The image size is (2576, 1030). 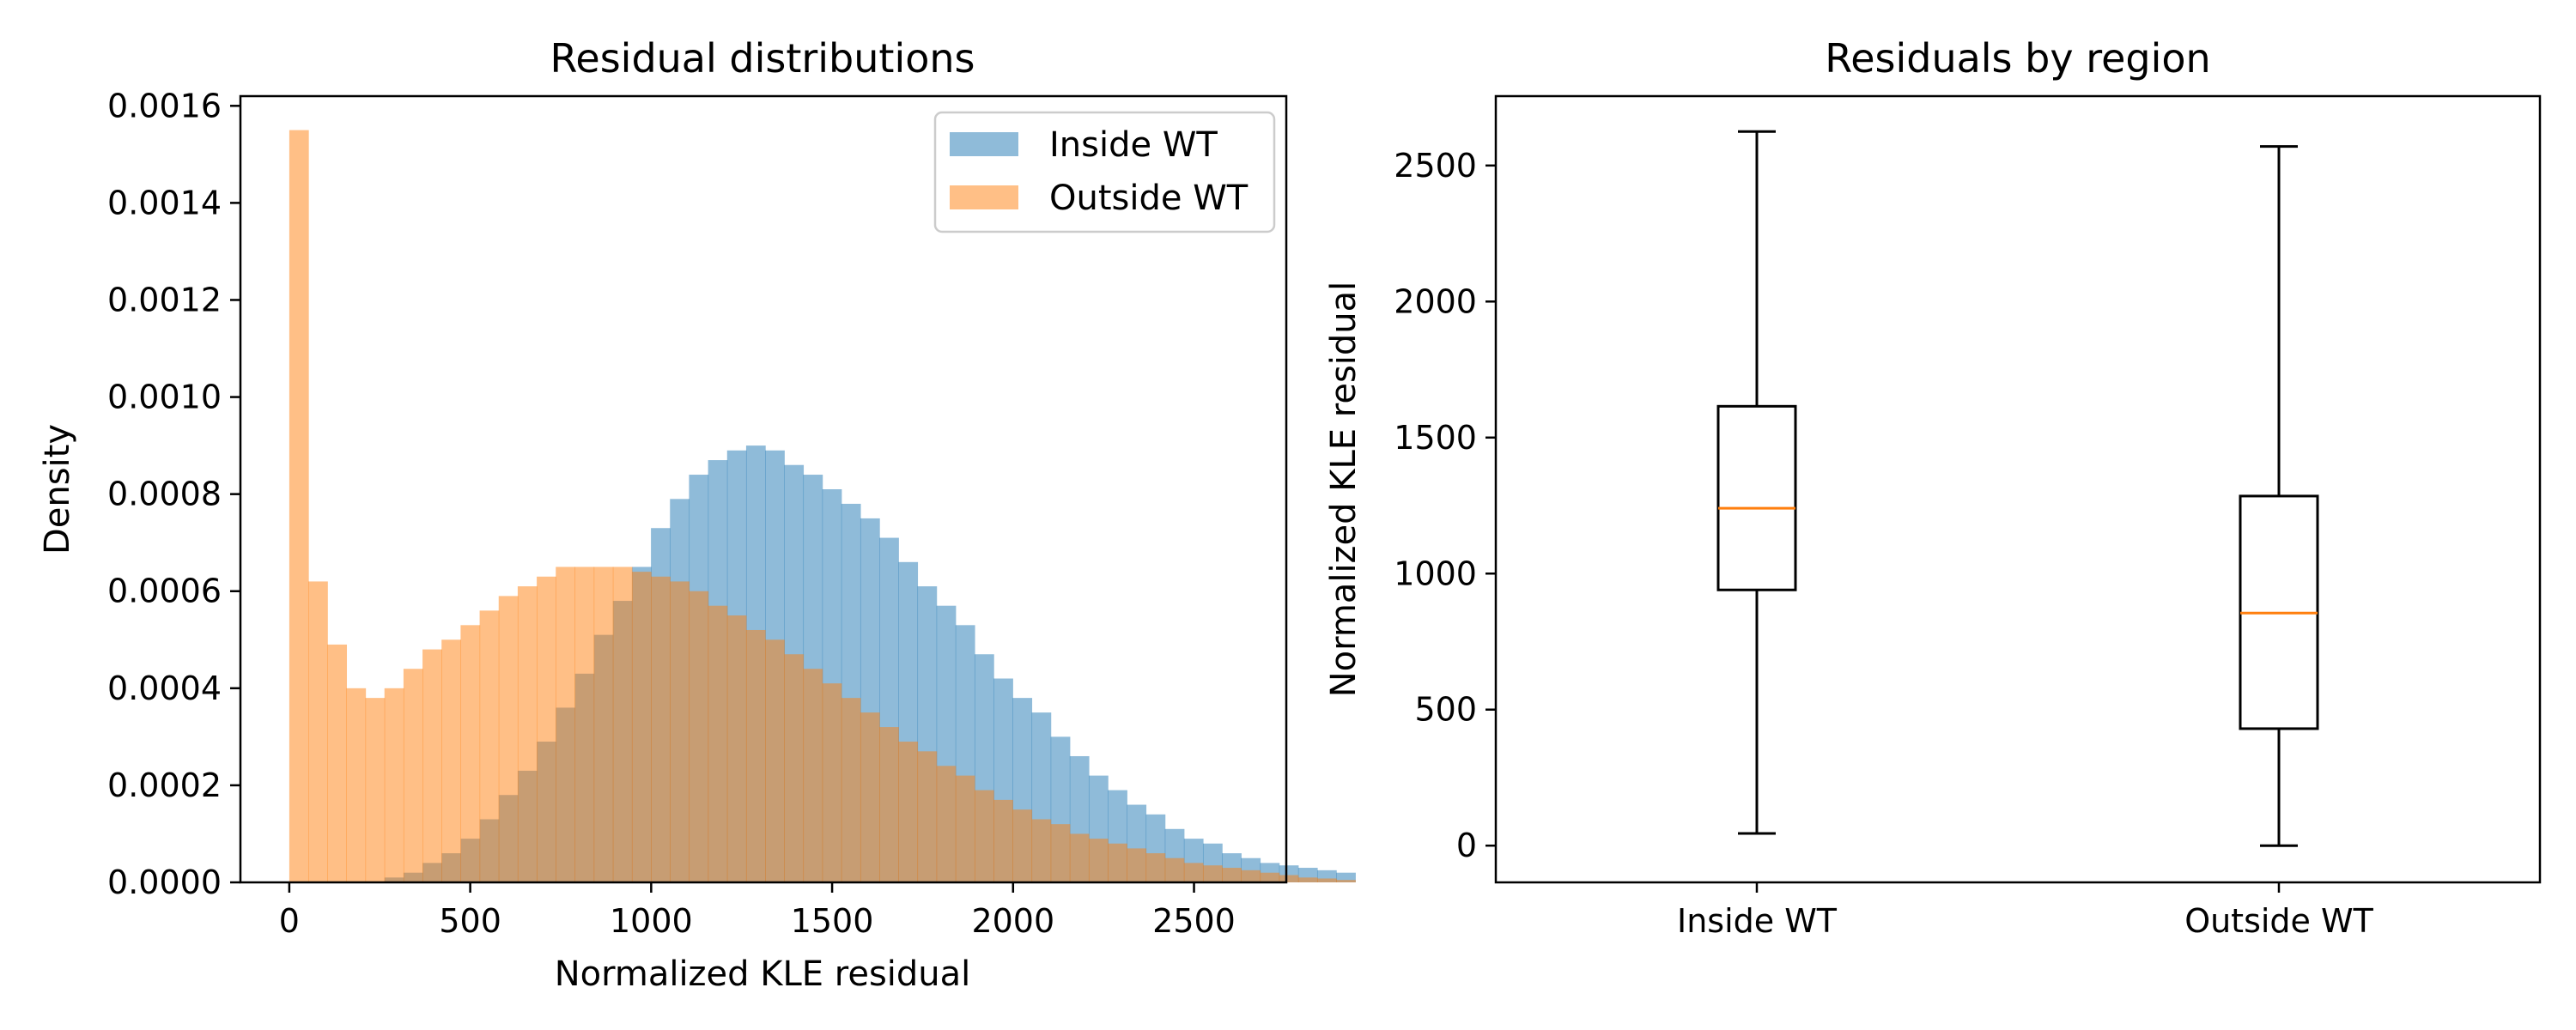 I want to click on x-tick-label: 0, so click(x=290, y=921).